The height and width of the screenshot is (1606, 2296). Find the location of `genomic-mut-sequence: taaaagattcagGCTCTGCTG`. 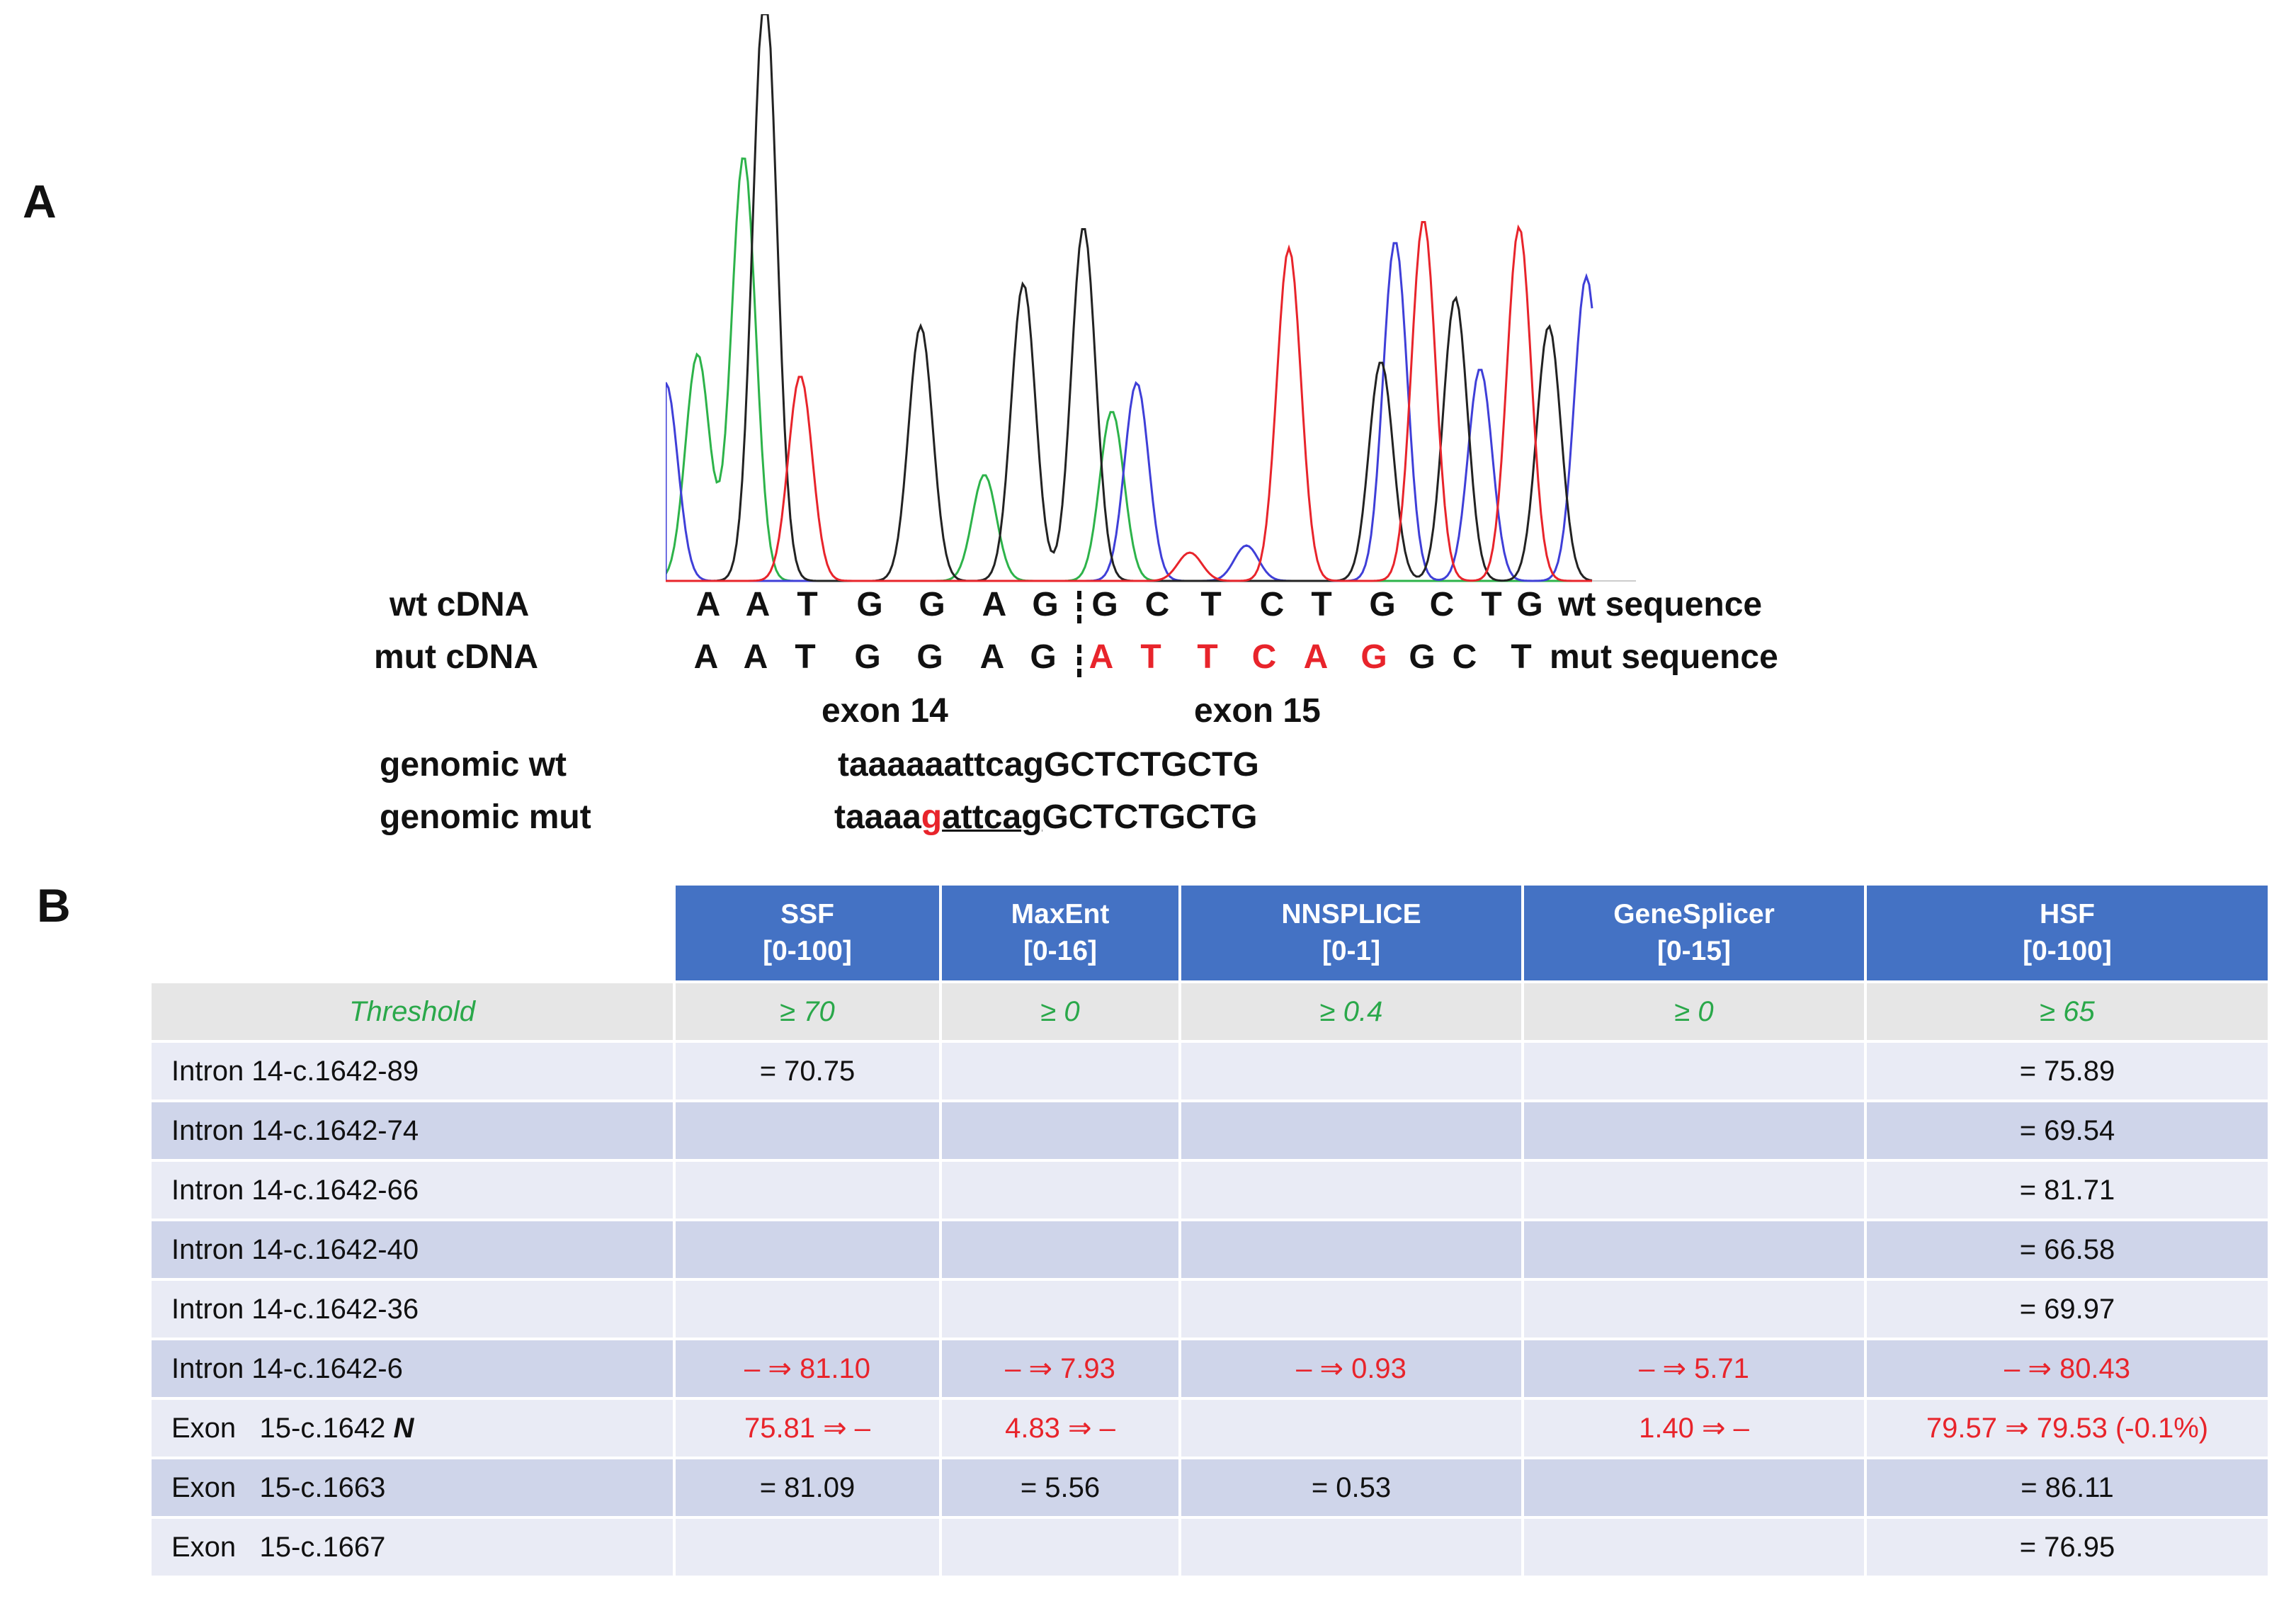

genomic-mut-sequence: taaaagattcagGCTCTGCTG is located at coordinates (1045, 817).